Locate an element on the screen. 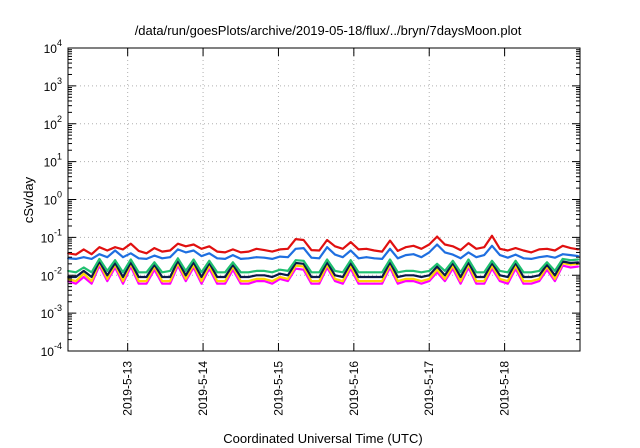 The width and height of the screenshot is (640, 448). y-tick-label: 10⁻⁴ is located at coordinates (51, 350).